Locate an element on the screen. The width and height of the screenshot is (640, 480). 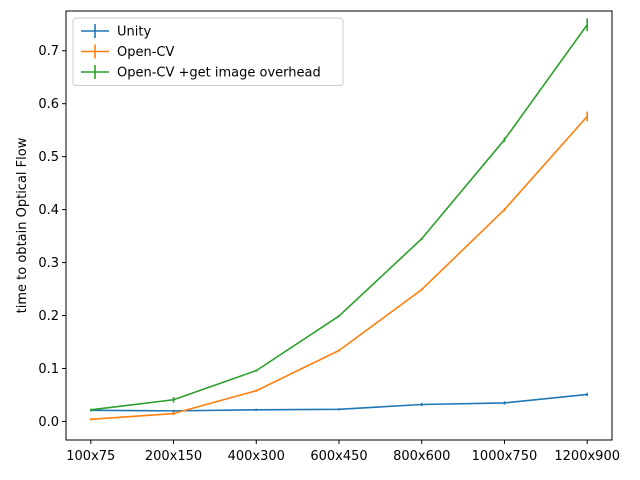
x-tick-label: 1000x750 is located at coordinates (505, 456).